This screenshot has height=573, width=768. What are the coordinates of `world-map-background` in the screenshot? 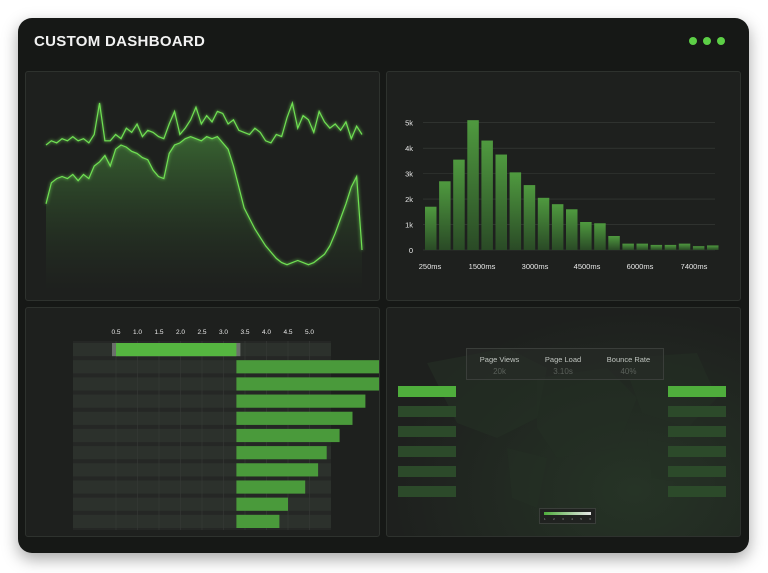 It's located at (572, 428).